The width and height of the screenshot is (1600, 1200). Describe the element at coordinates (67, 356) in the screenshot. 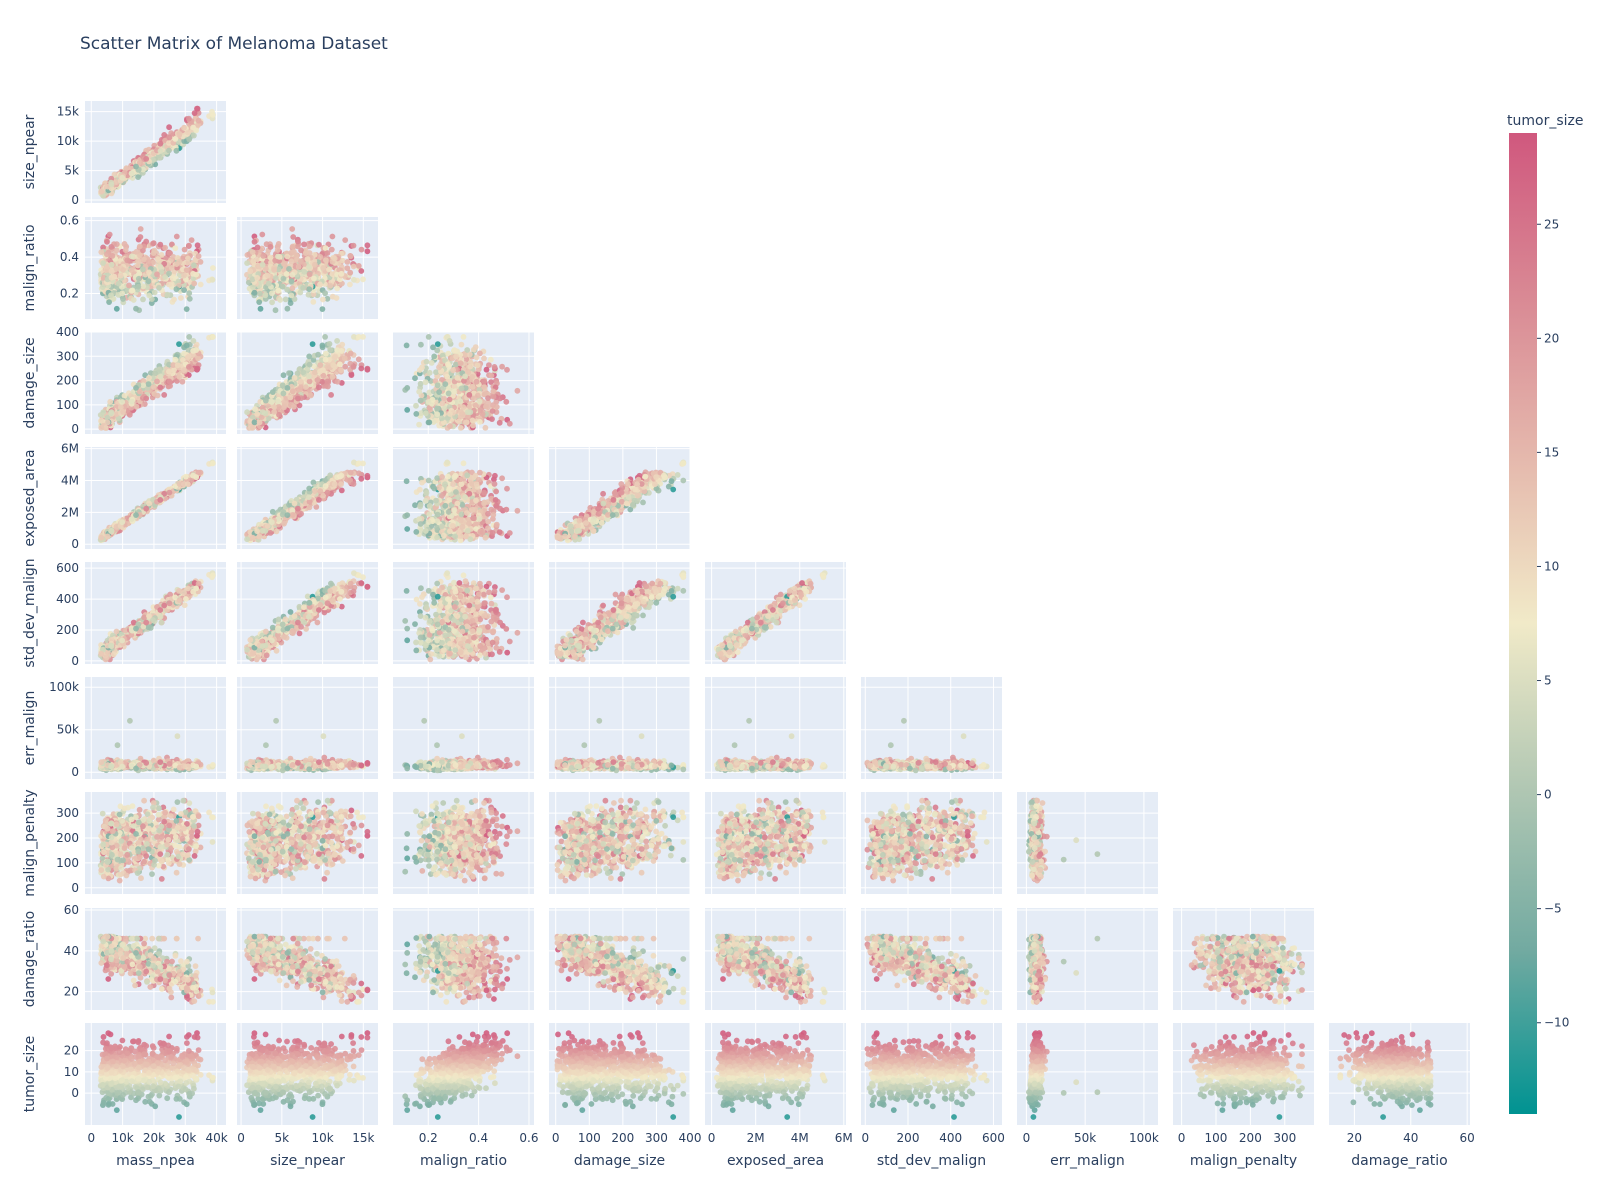

I see `y-tick-label: 300` at that location.